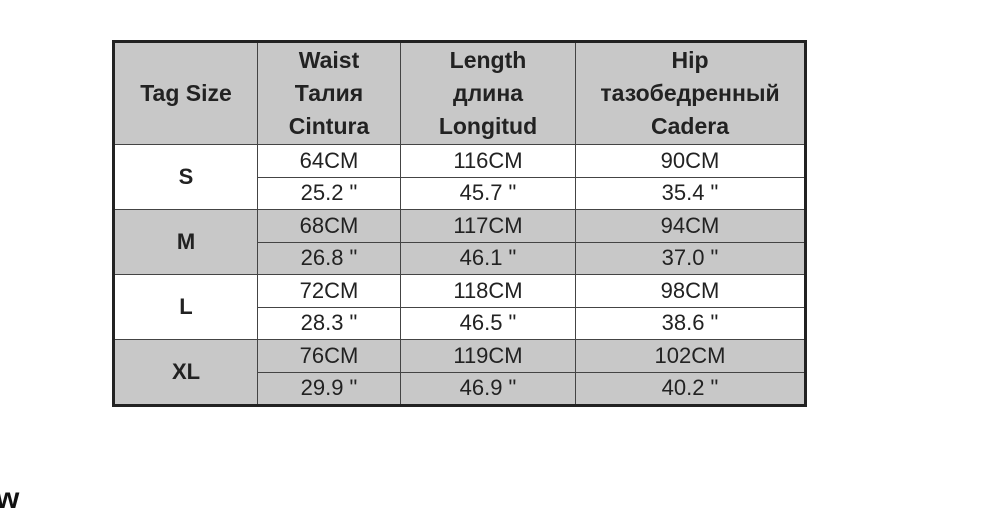 The width and height of the screenshot is (1002, 516). I want to click on measurement-cell: 94CM, so click(690, 226).